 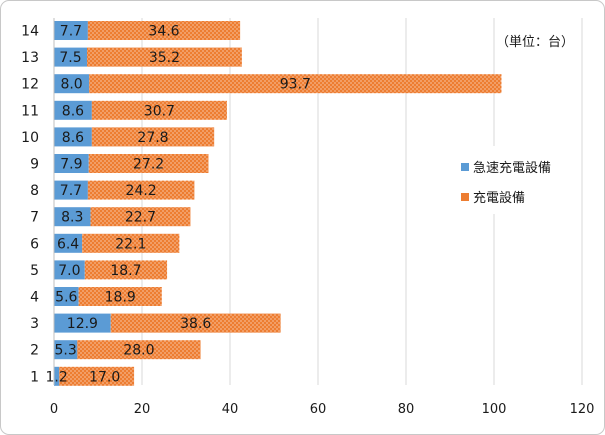 I want to click on x-tick-label: 0, so click(x=54, y=409).